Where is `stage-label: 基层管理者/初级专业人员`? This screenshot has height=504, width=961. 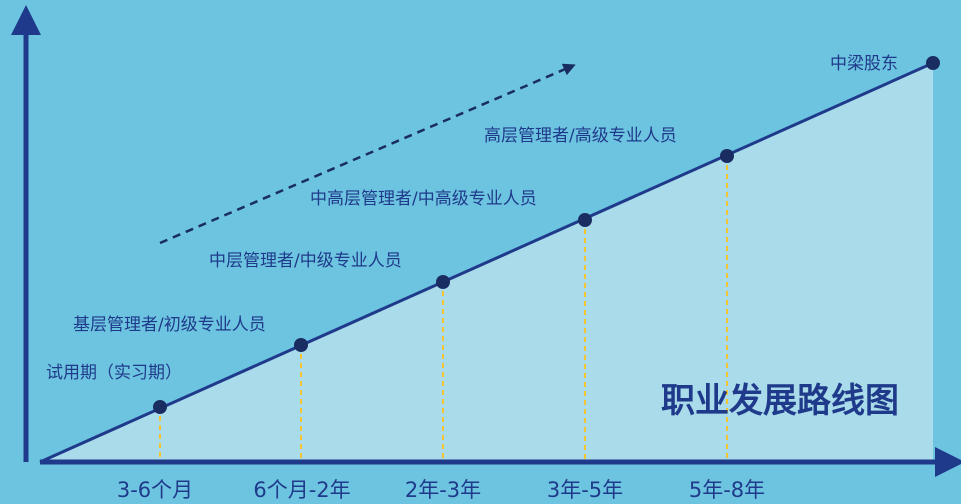
stage-label: 基层管理者/初级专业人员 is located at coordinates (169, 325).